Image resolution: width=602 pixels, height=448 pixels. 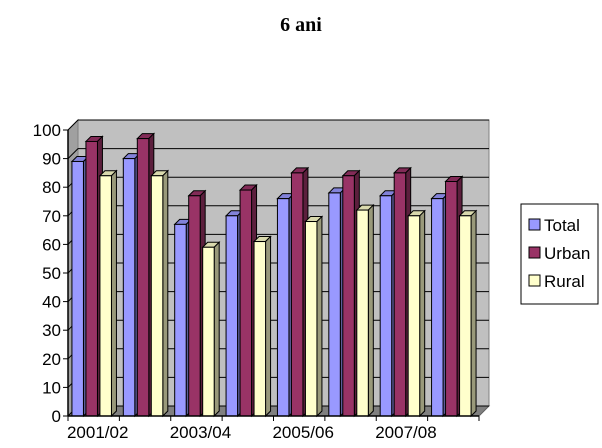 I want to click on y-tick-label-70: 70, so click(x=51, y=216).